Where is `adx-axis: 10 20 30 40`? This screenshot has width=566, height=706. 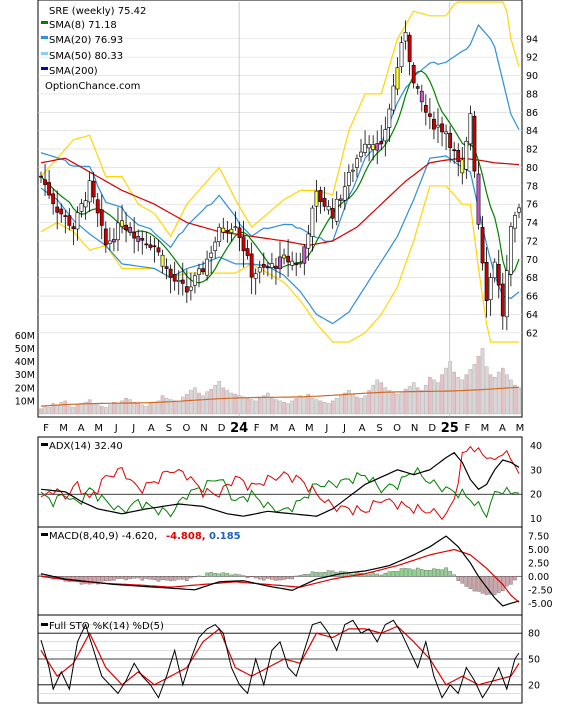
adx-axis: 10 20 30 40 is located at coordinates (536, 483).